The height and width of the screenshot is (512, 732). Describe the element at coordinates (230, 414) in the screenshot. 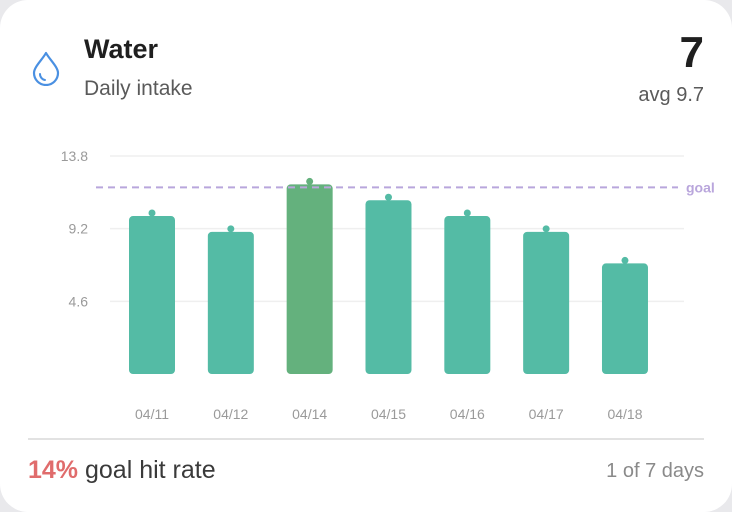

I see `x-tick-label: 04/12` at that location.